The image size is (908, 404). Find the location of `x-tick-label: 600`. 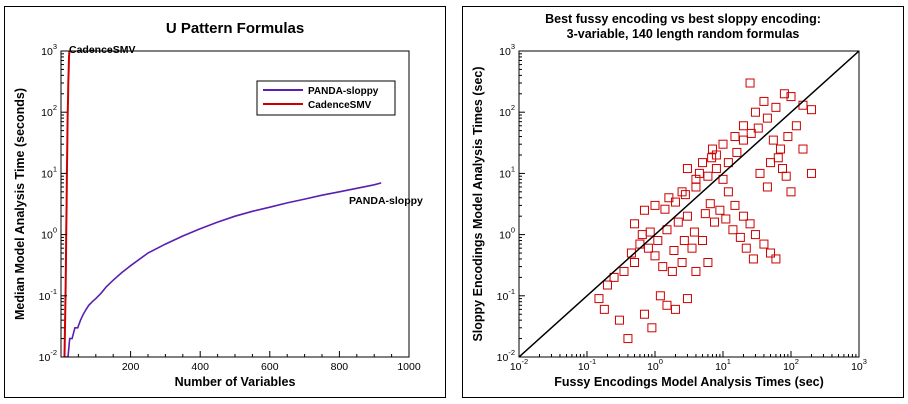

x-tick-label: 600 is located at coordinates (270, 367).